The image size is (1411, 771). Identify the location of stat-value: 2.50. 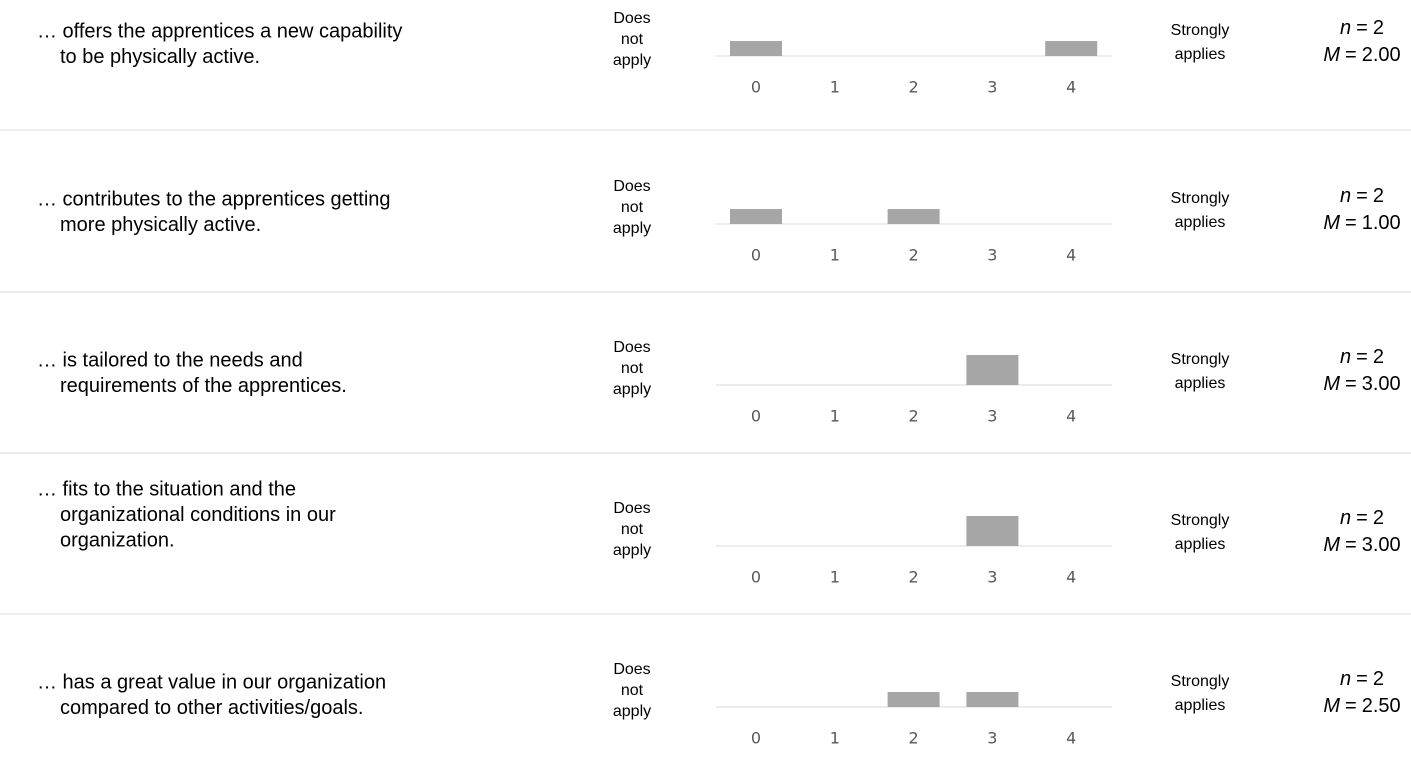
(1381, 706).